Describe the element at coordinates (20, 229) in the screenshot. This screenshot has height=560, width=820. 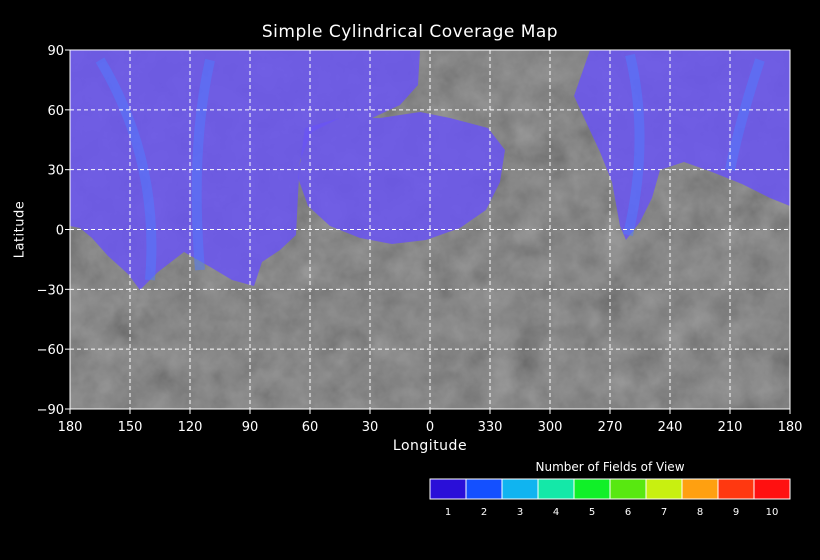
I see `y-axis-label: Latitude` at that location.